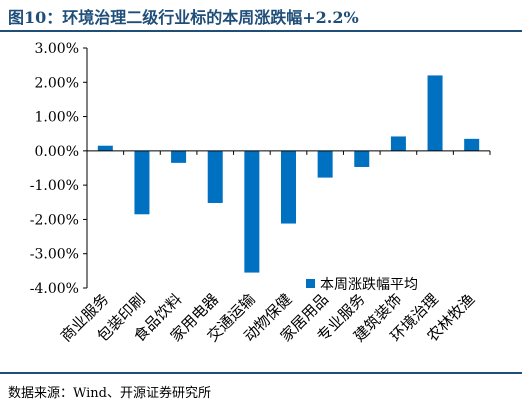 The width and height of the screenshot is (522, 405). I want to click on y-tick-label: -1.00%, so click(54, 186).